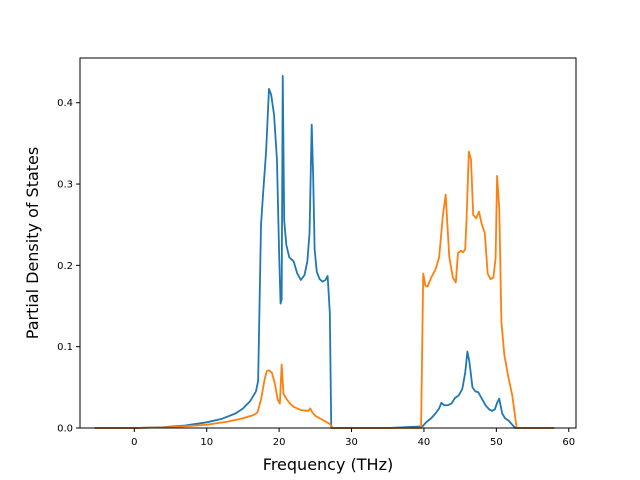  I want to click on y-axis-label: Partial Density of States, so click(32, 243).